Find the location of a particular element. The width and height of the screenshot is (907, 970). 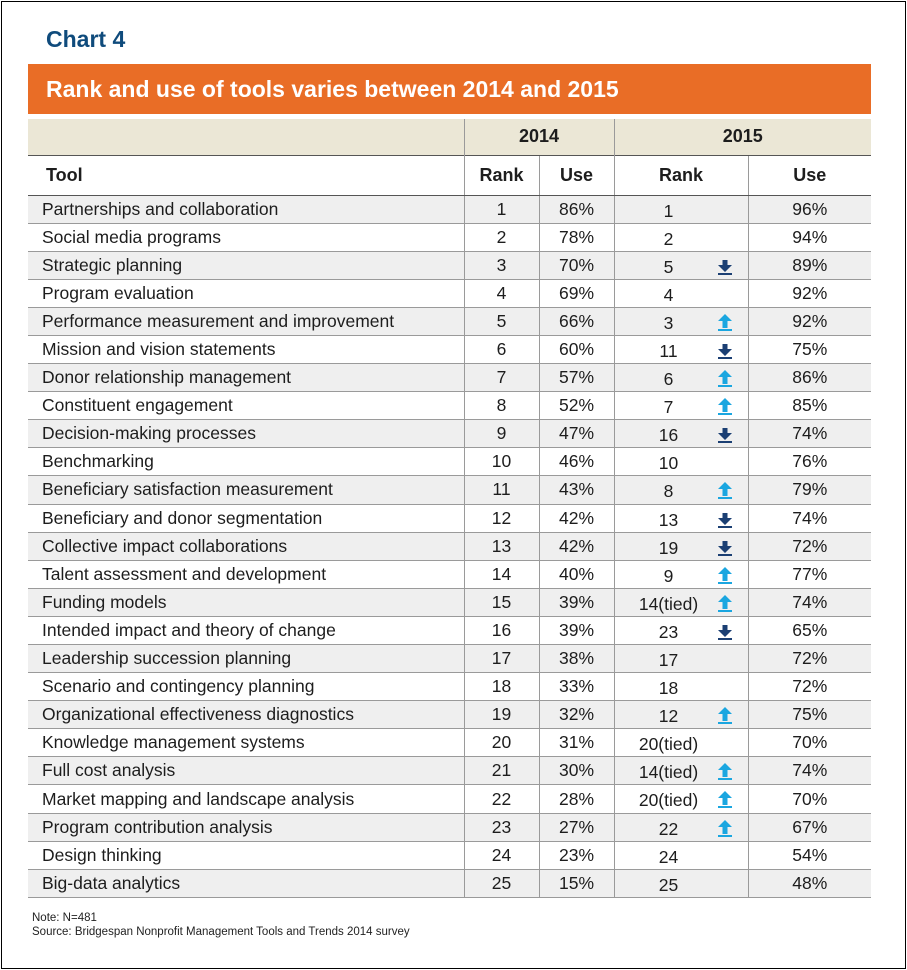

rank-2015-value: 14(tied) is located at coordinates (668, 603).